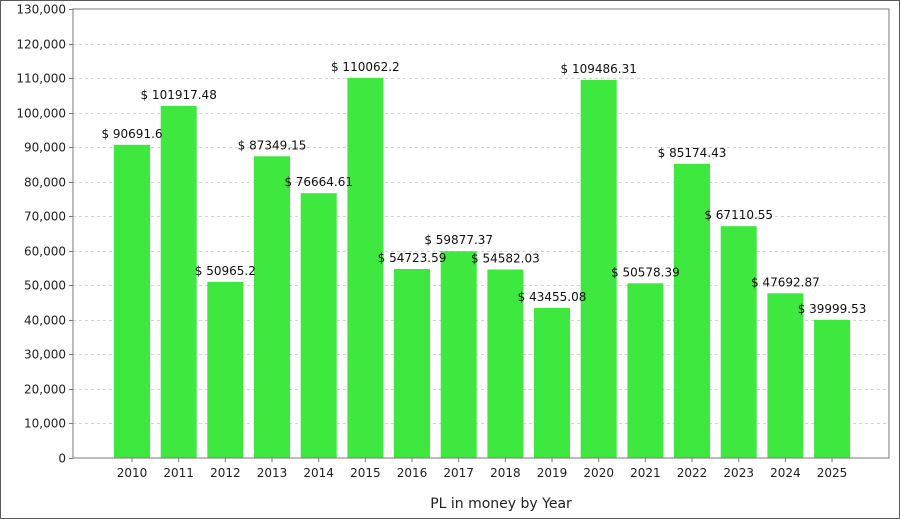 This screenshot has height=519, width=900. Describe the element at coordinates (692, 473) in the screenshot. I see `x-tick-label: 2022` at that location.